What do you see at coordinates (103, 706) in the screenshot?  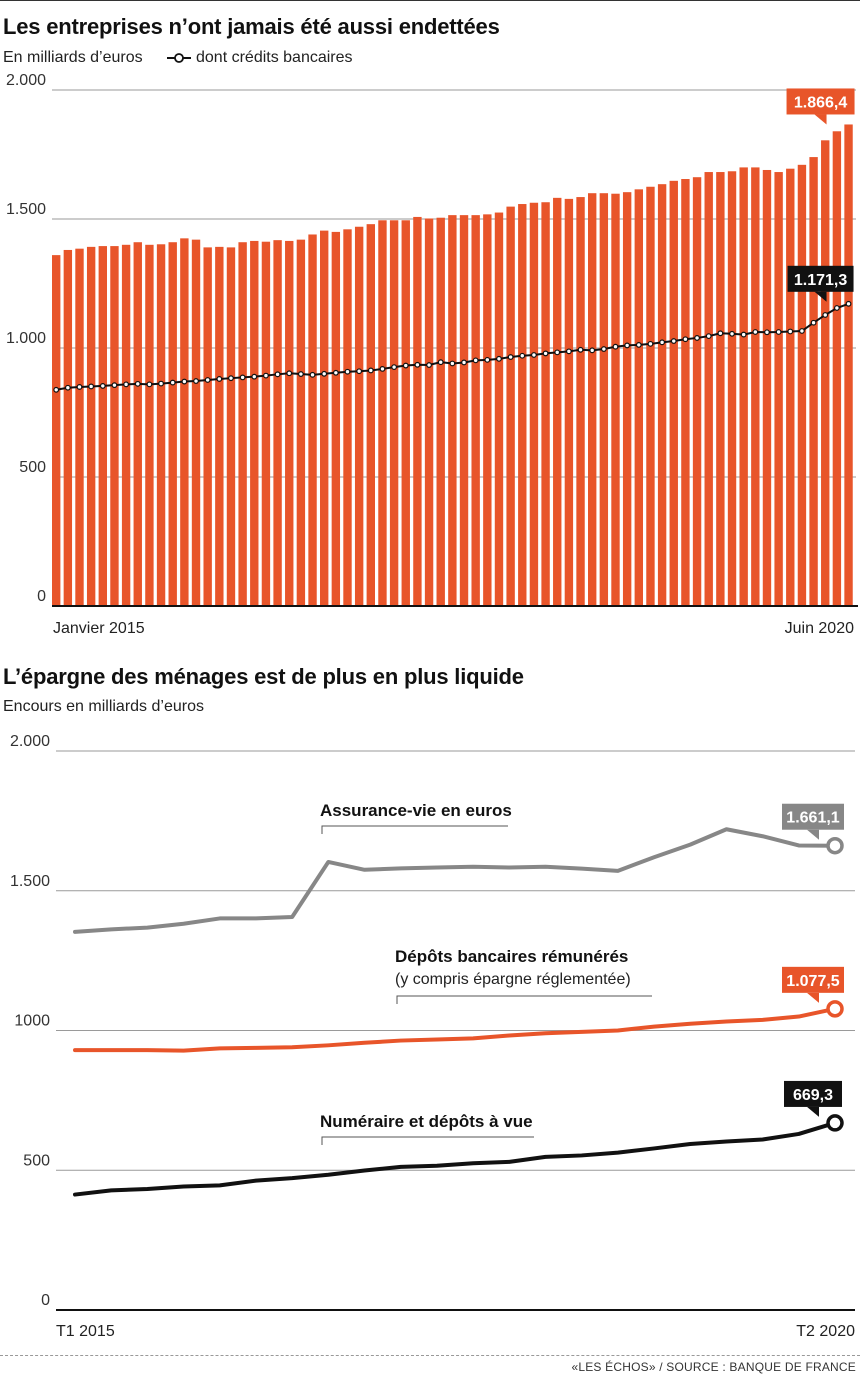 I see `chart2-subtitle: Encours en milliards d’euros` at bounding box center [103, 706].